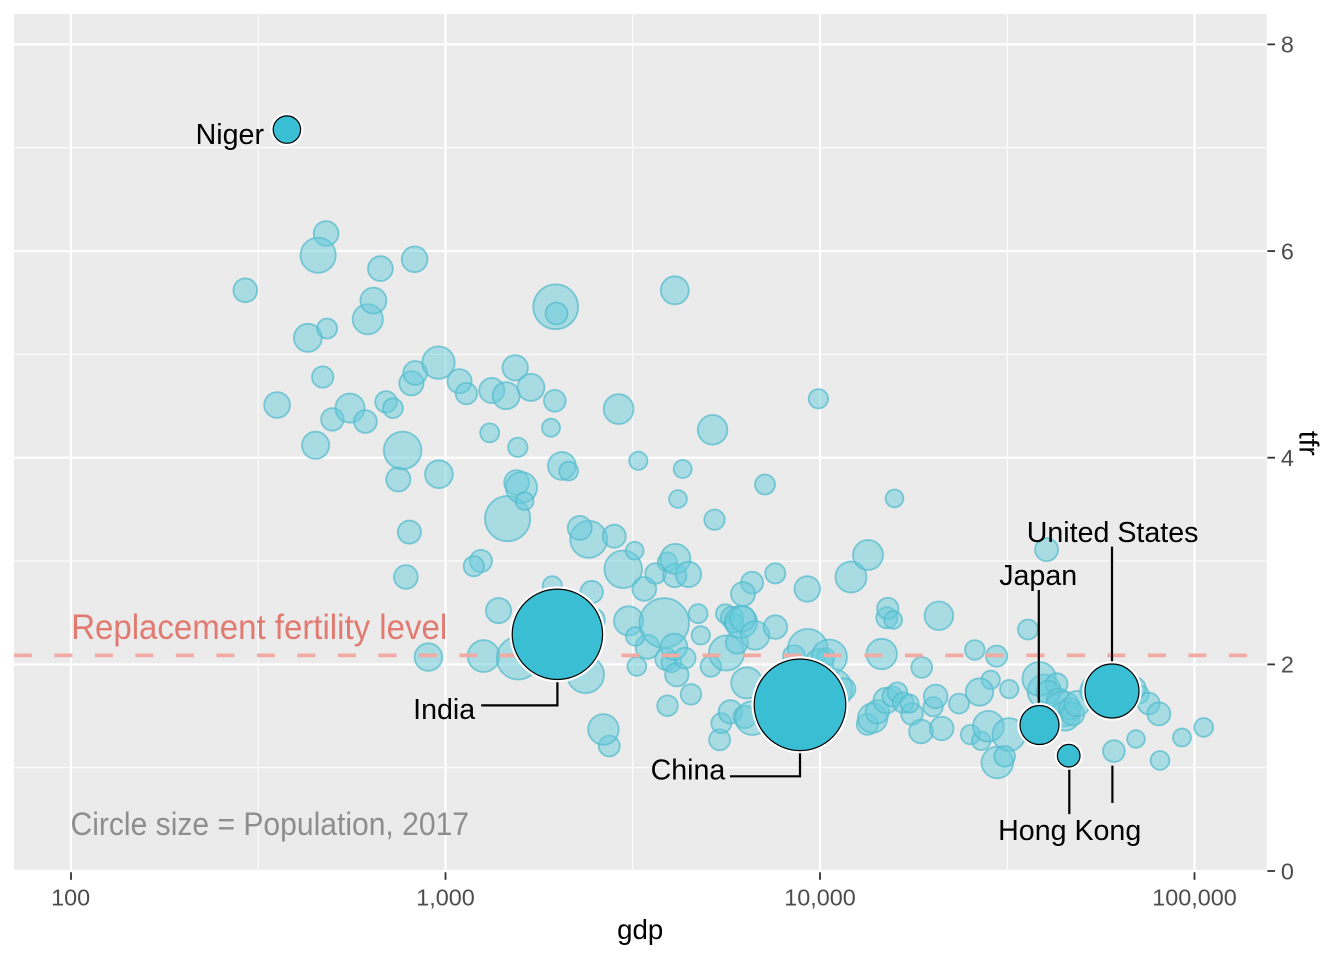  Describe the element at coordinates (259, 627) in the screenshot. I see `svg-text: Replacement fertility level` at that location.